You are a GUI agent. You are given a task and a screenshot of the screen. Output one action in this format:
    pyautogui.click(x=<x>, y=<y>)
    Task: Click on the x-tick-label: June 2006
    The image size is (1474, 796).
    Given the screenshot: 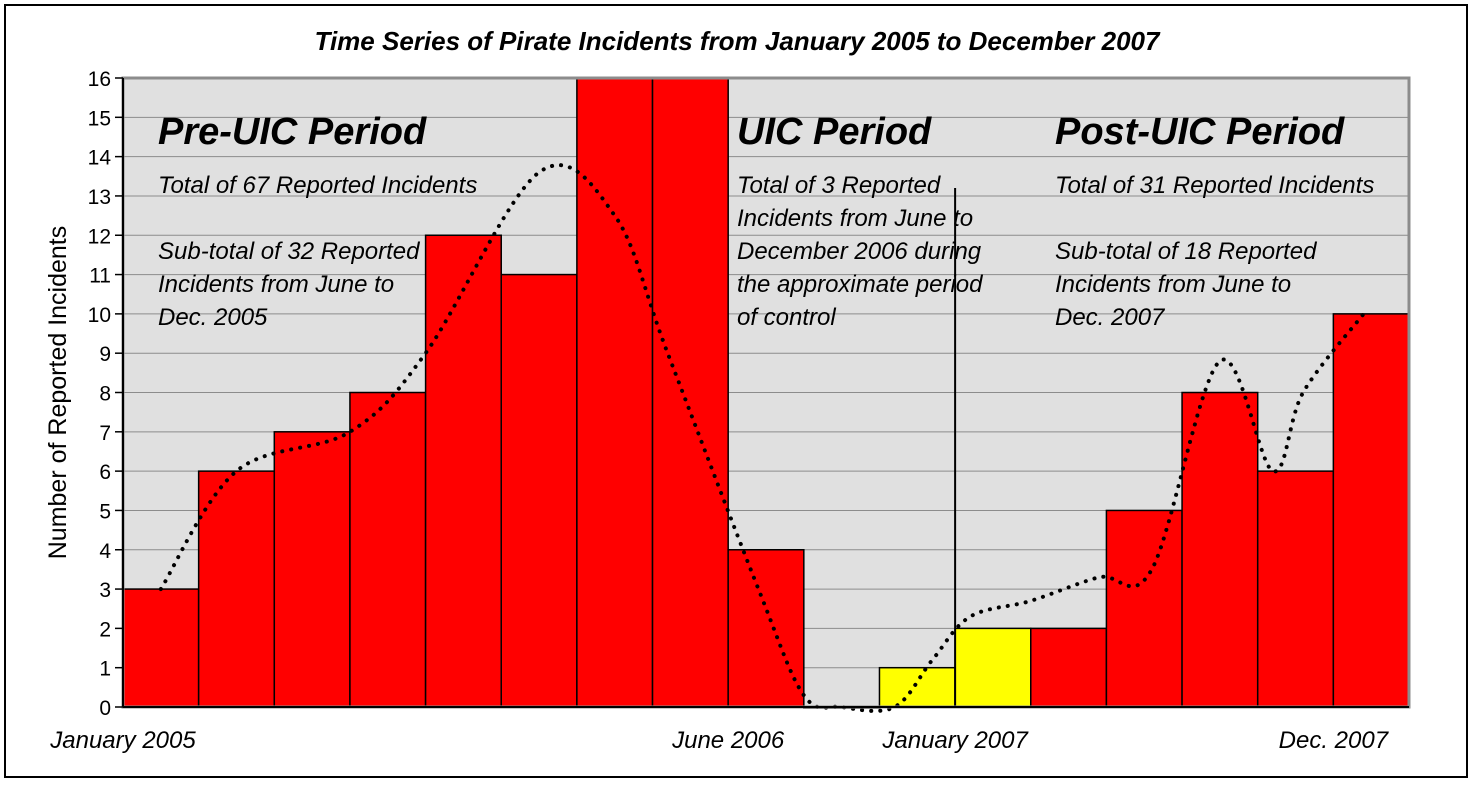 What is the action you would take?
    pyautogui.click(x=728, y=740)
    